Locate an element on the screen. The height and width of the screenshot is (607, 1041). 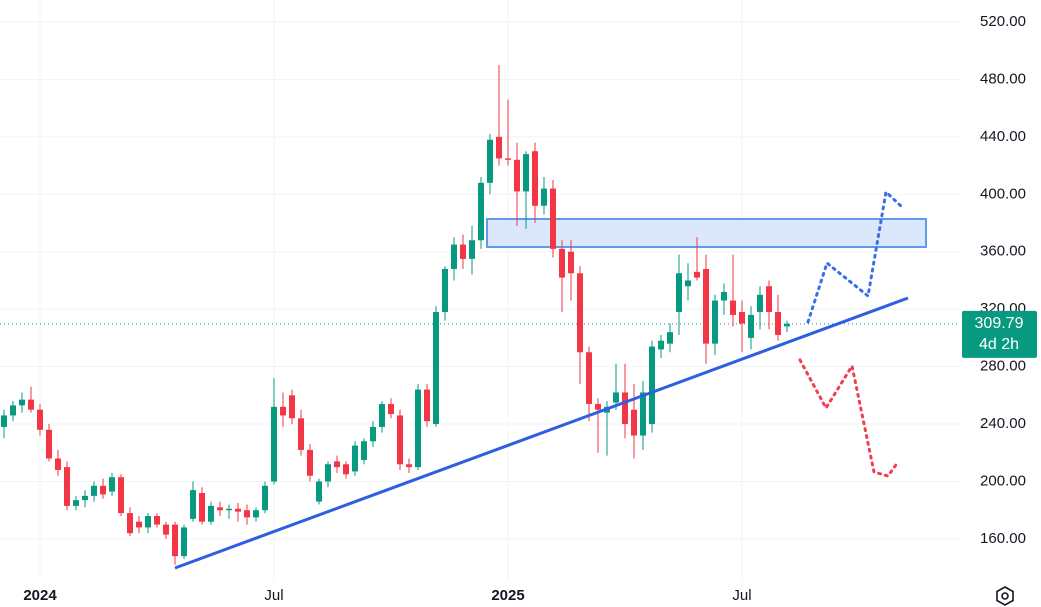
y-tick-label: 400.00 is located at coordinates (1003, 193).